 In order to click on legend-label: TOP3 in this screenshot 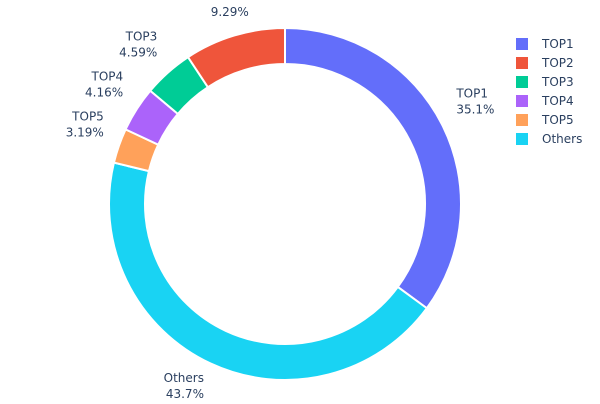, I will do `click(557, 82)`.